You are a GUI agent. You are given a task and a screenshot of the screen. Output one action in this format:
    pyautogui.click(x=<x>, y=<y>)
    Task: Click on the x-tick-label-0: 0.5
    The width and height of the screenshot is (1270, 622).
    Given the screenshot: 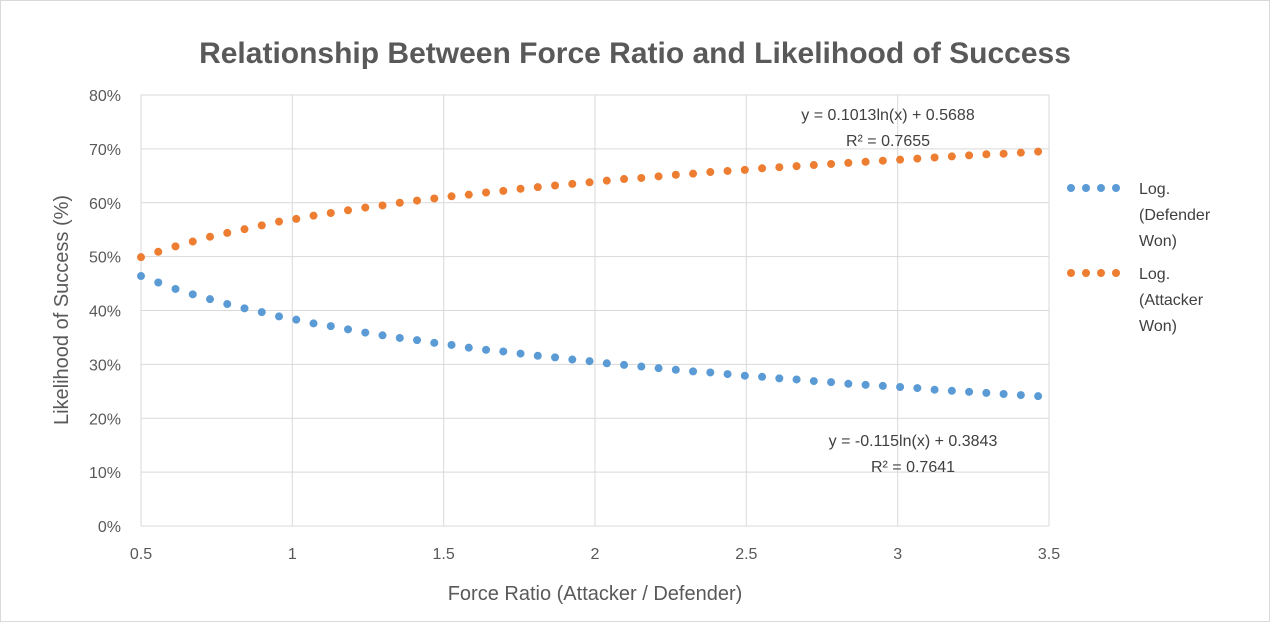 What is the action you would take?
    pyautogui.click(x=141, y=554)
    